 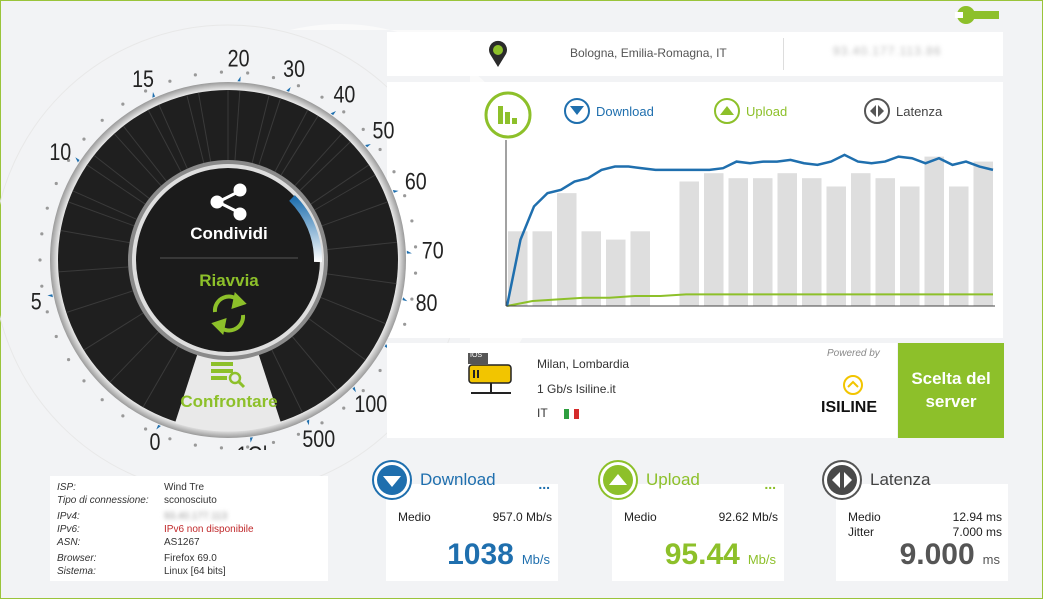 What do you see at coordinates (577, 111) in the screenshot?
I see `download-icon` at bounding box center [577, 111].